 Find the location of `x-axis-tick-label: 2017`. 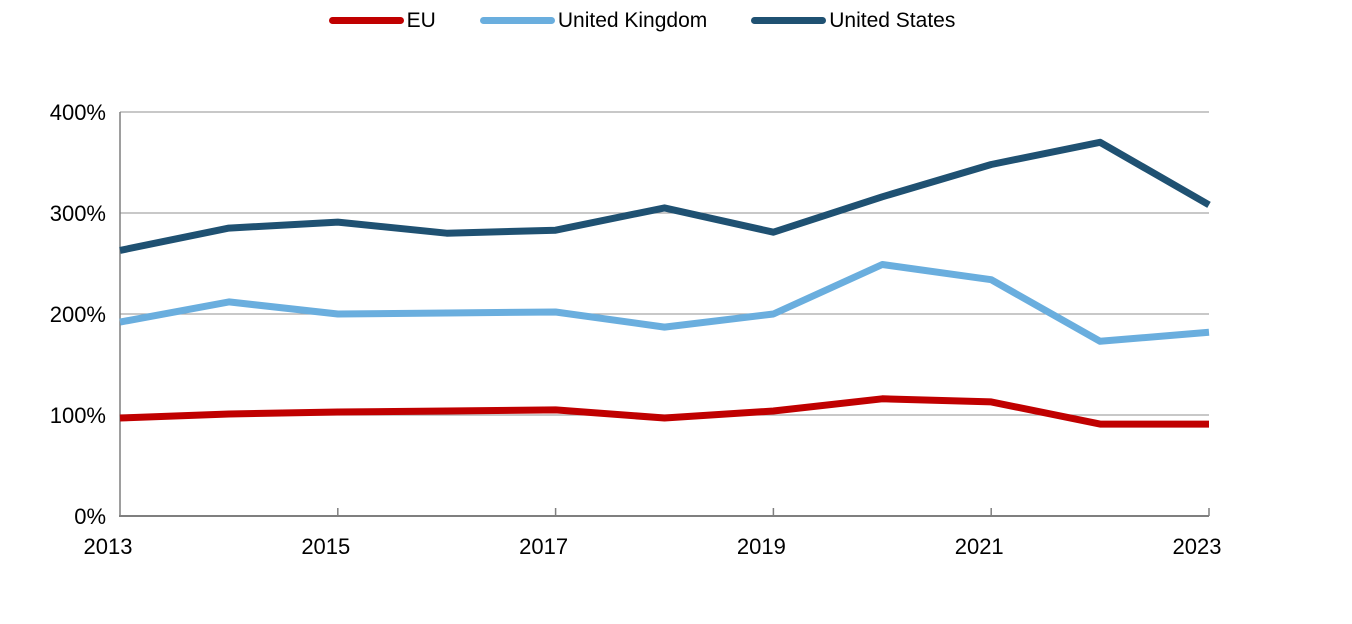

x-axis-tick-label: 2017 is located at coordinates (543, 546).